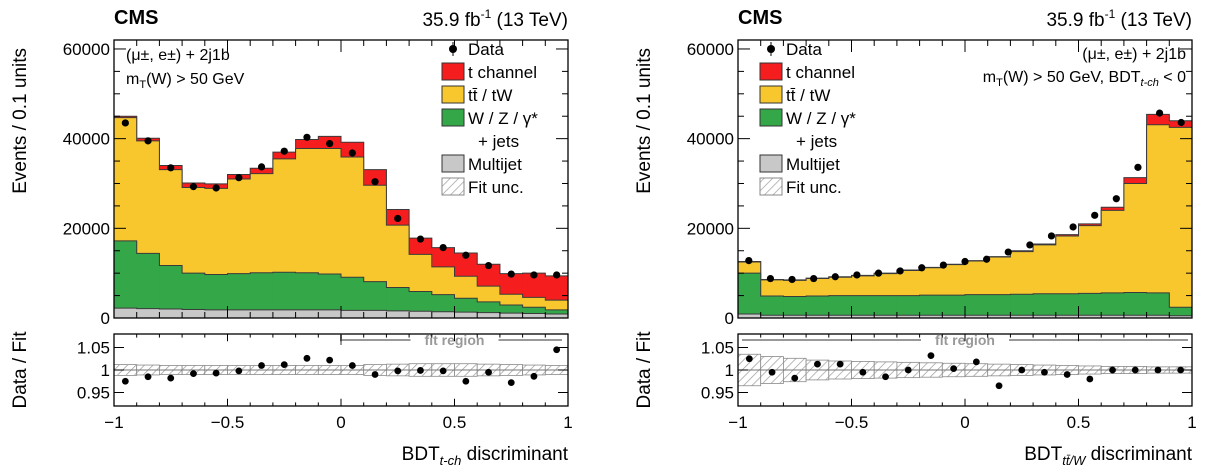  I want to click on legend-label-wzgamma_jets: W / Z / γ*, so click(503, 118).